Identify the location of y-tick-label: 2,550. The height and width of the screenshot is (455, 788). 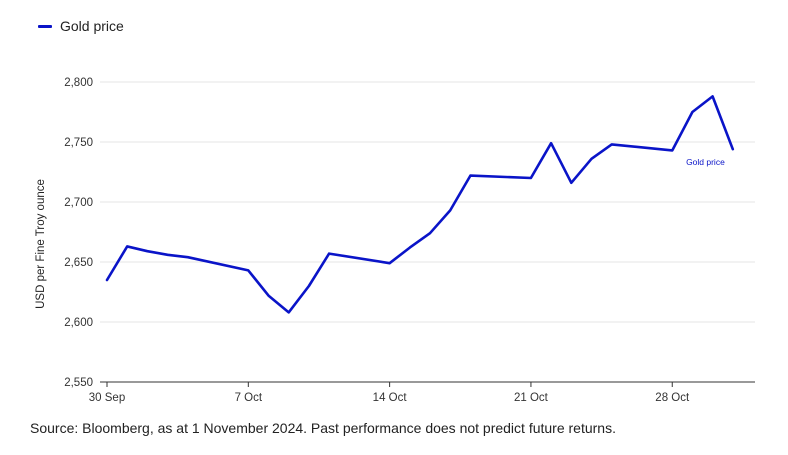
(78, 383).